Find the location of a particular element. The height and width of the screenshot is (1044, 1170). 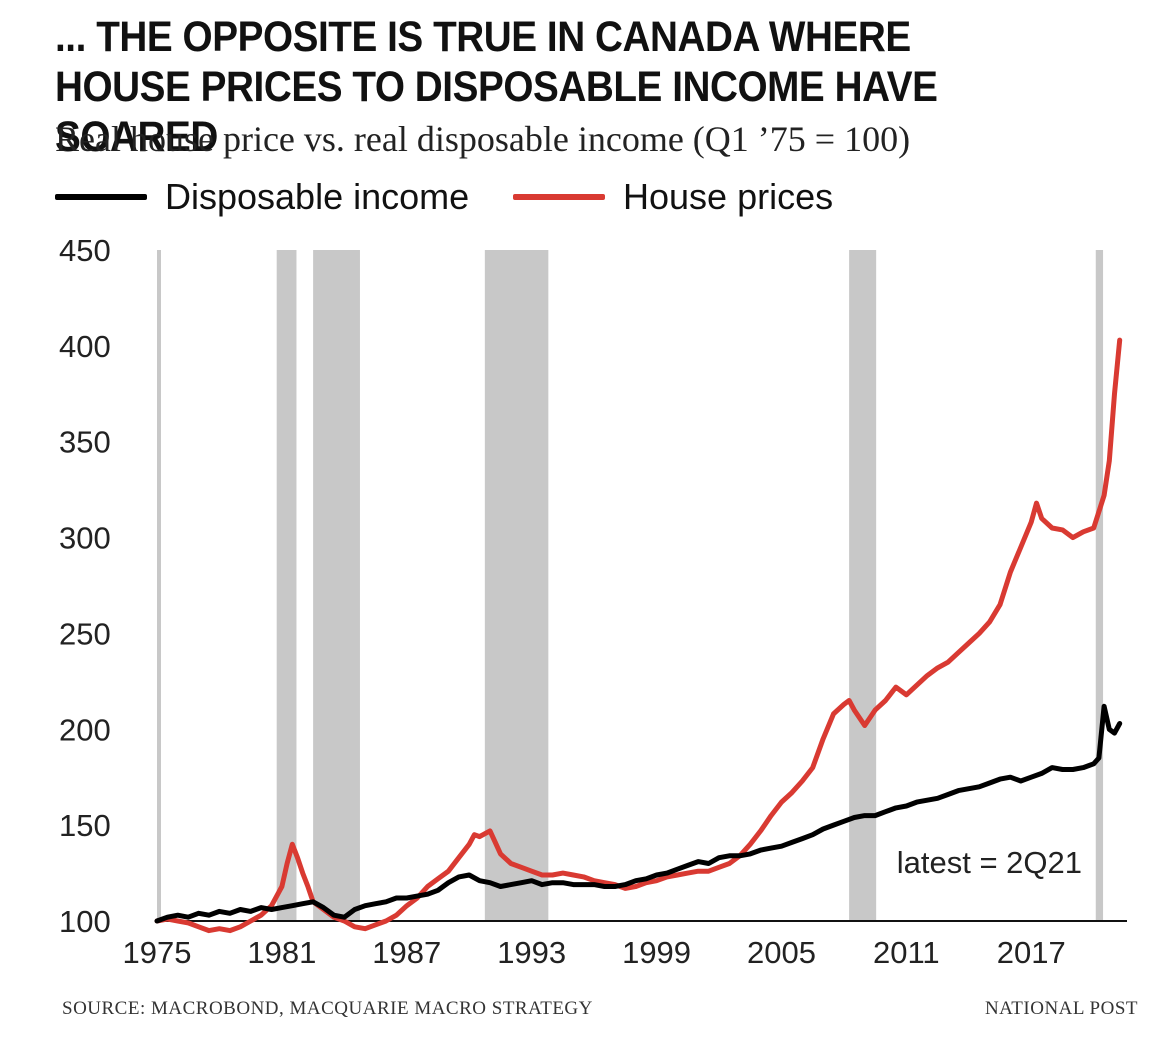

legend-item-house-prices: House prices is located at coordinates (673, 197).